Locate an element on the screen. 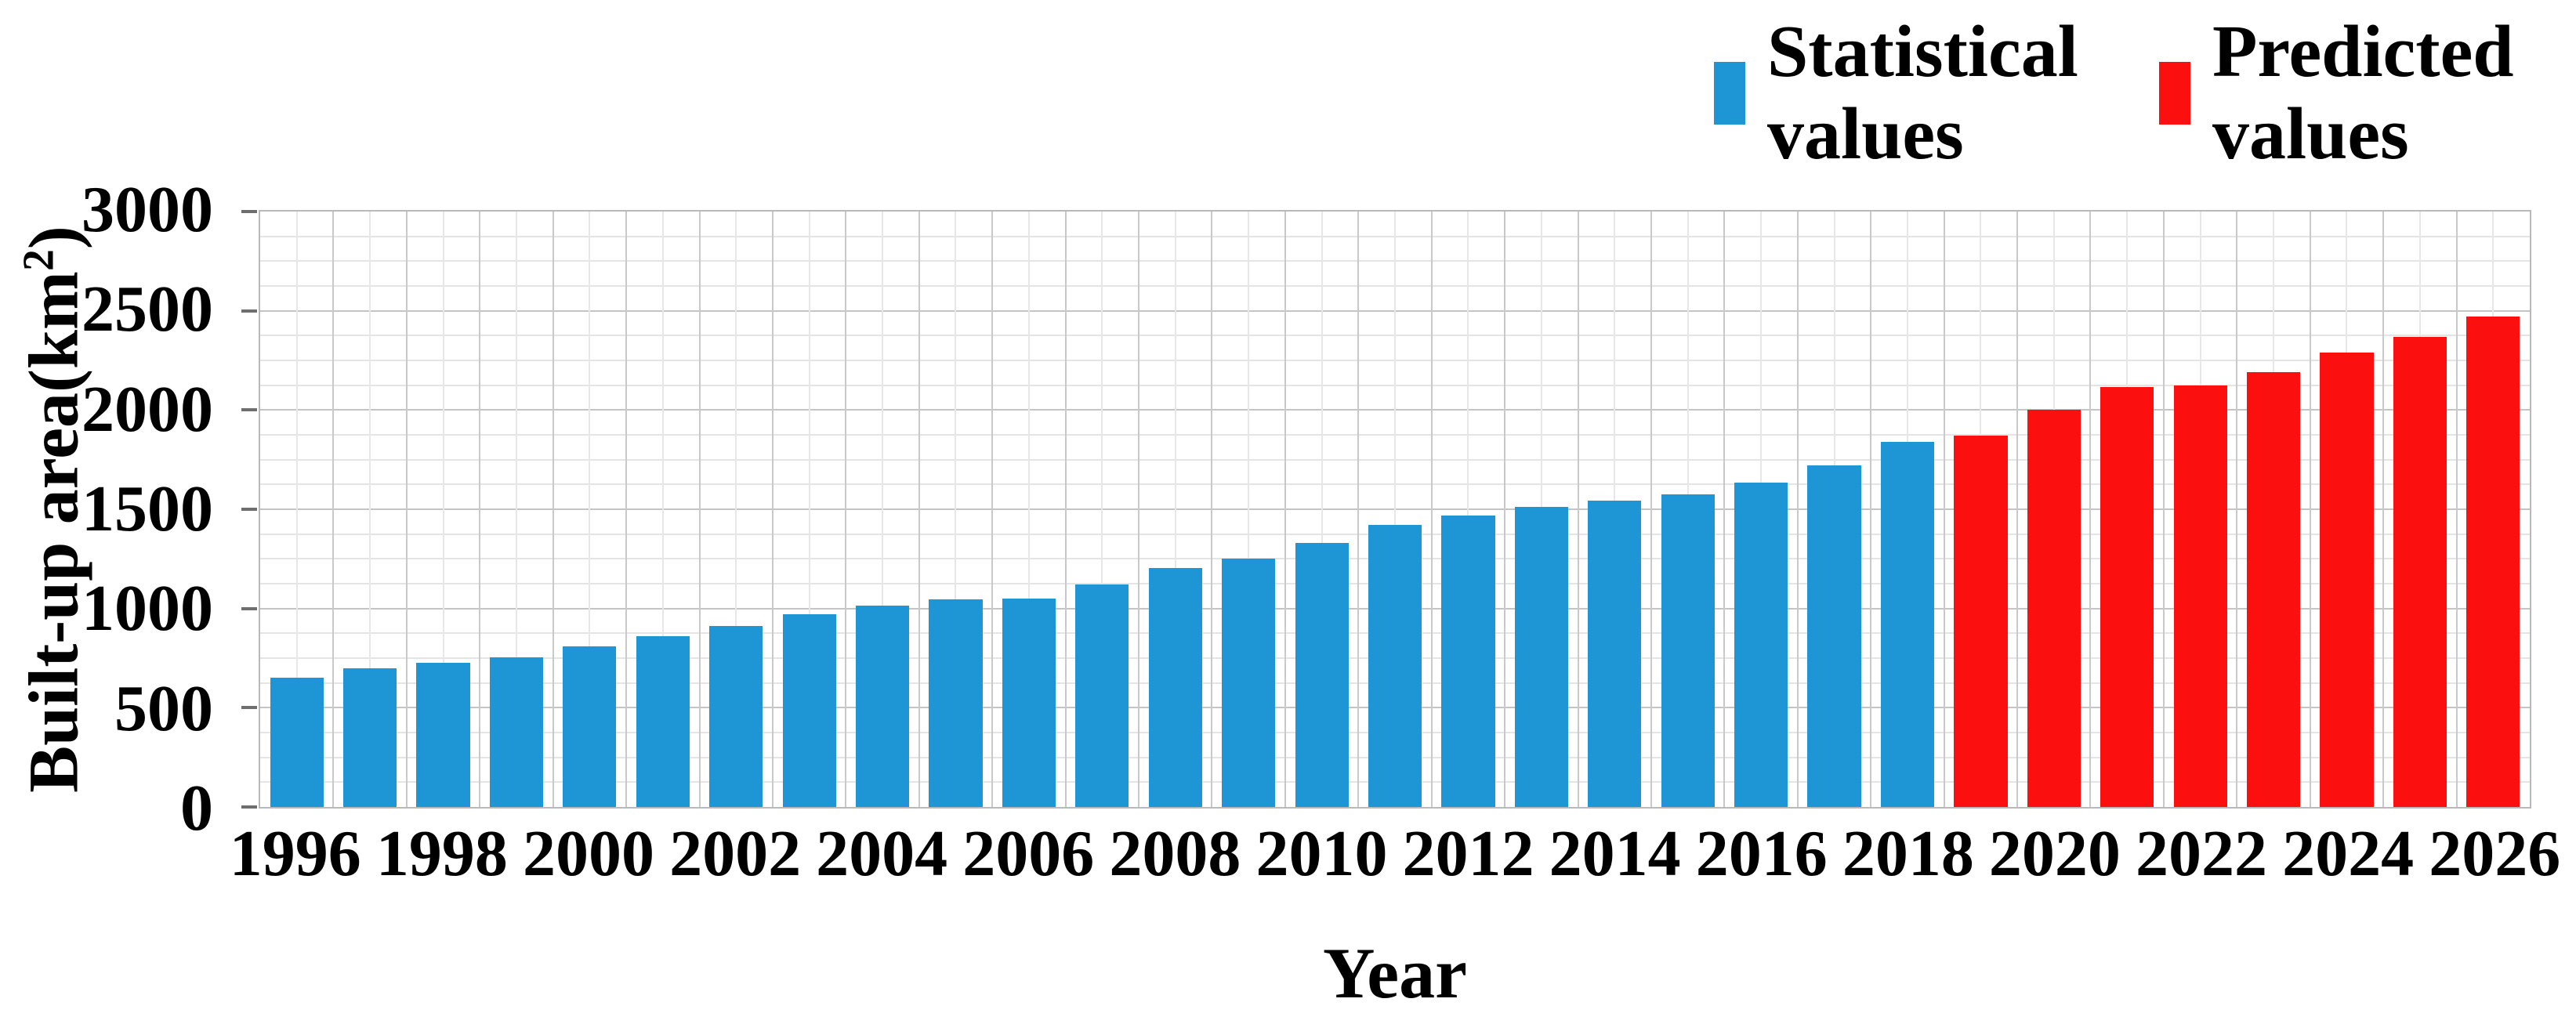  bar-2009 is located at coordinates (1249, 683).